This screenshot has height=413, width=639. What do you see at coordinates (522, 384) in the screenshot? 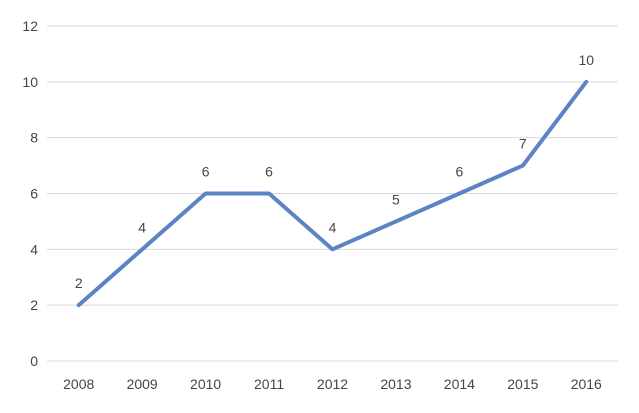
I see `x-axis-tick-label: 2015` at bounding box center [522, 384].